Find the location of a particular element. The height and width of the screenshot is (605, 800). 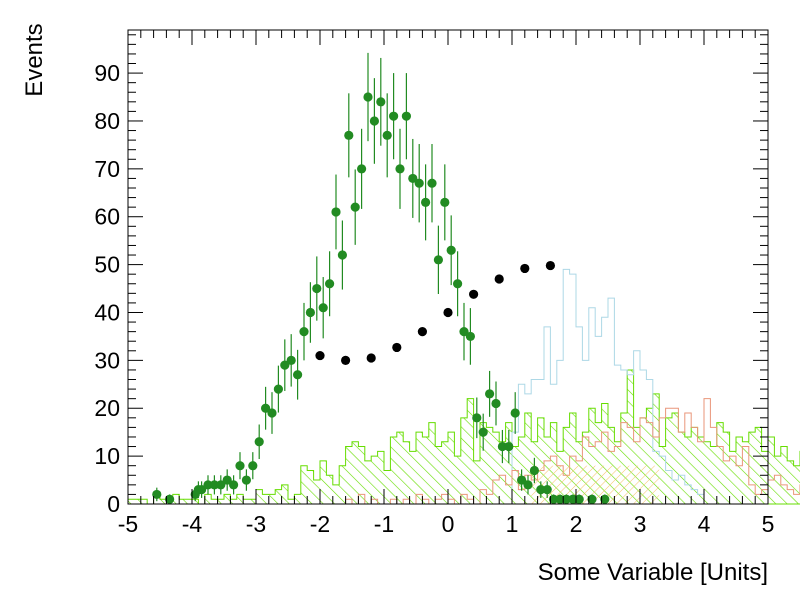

y-tick-label: 70 is located at coordinates (107, 169).